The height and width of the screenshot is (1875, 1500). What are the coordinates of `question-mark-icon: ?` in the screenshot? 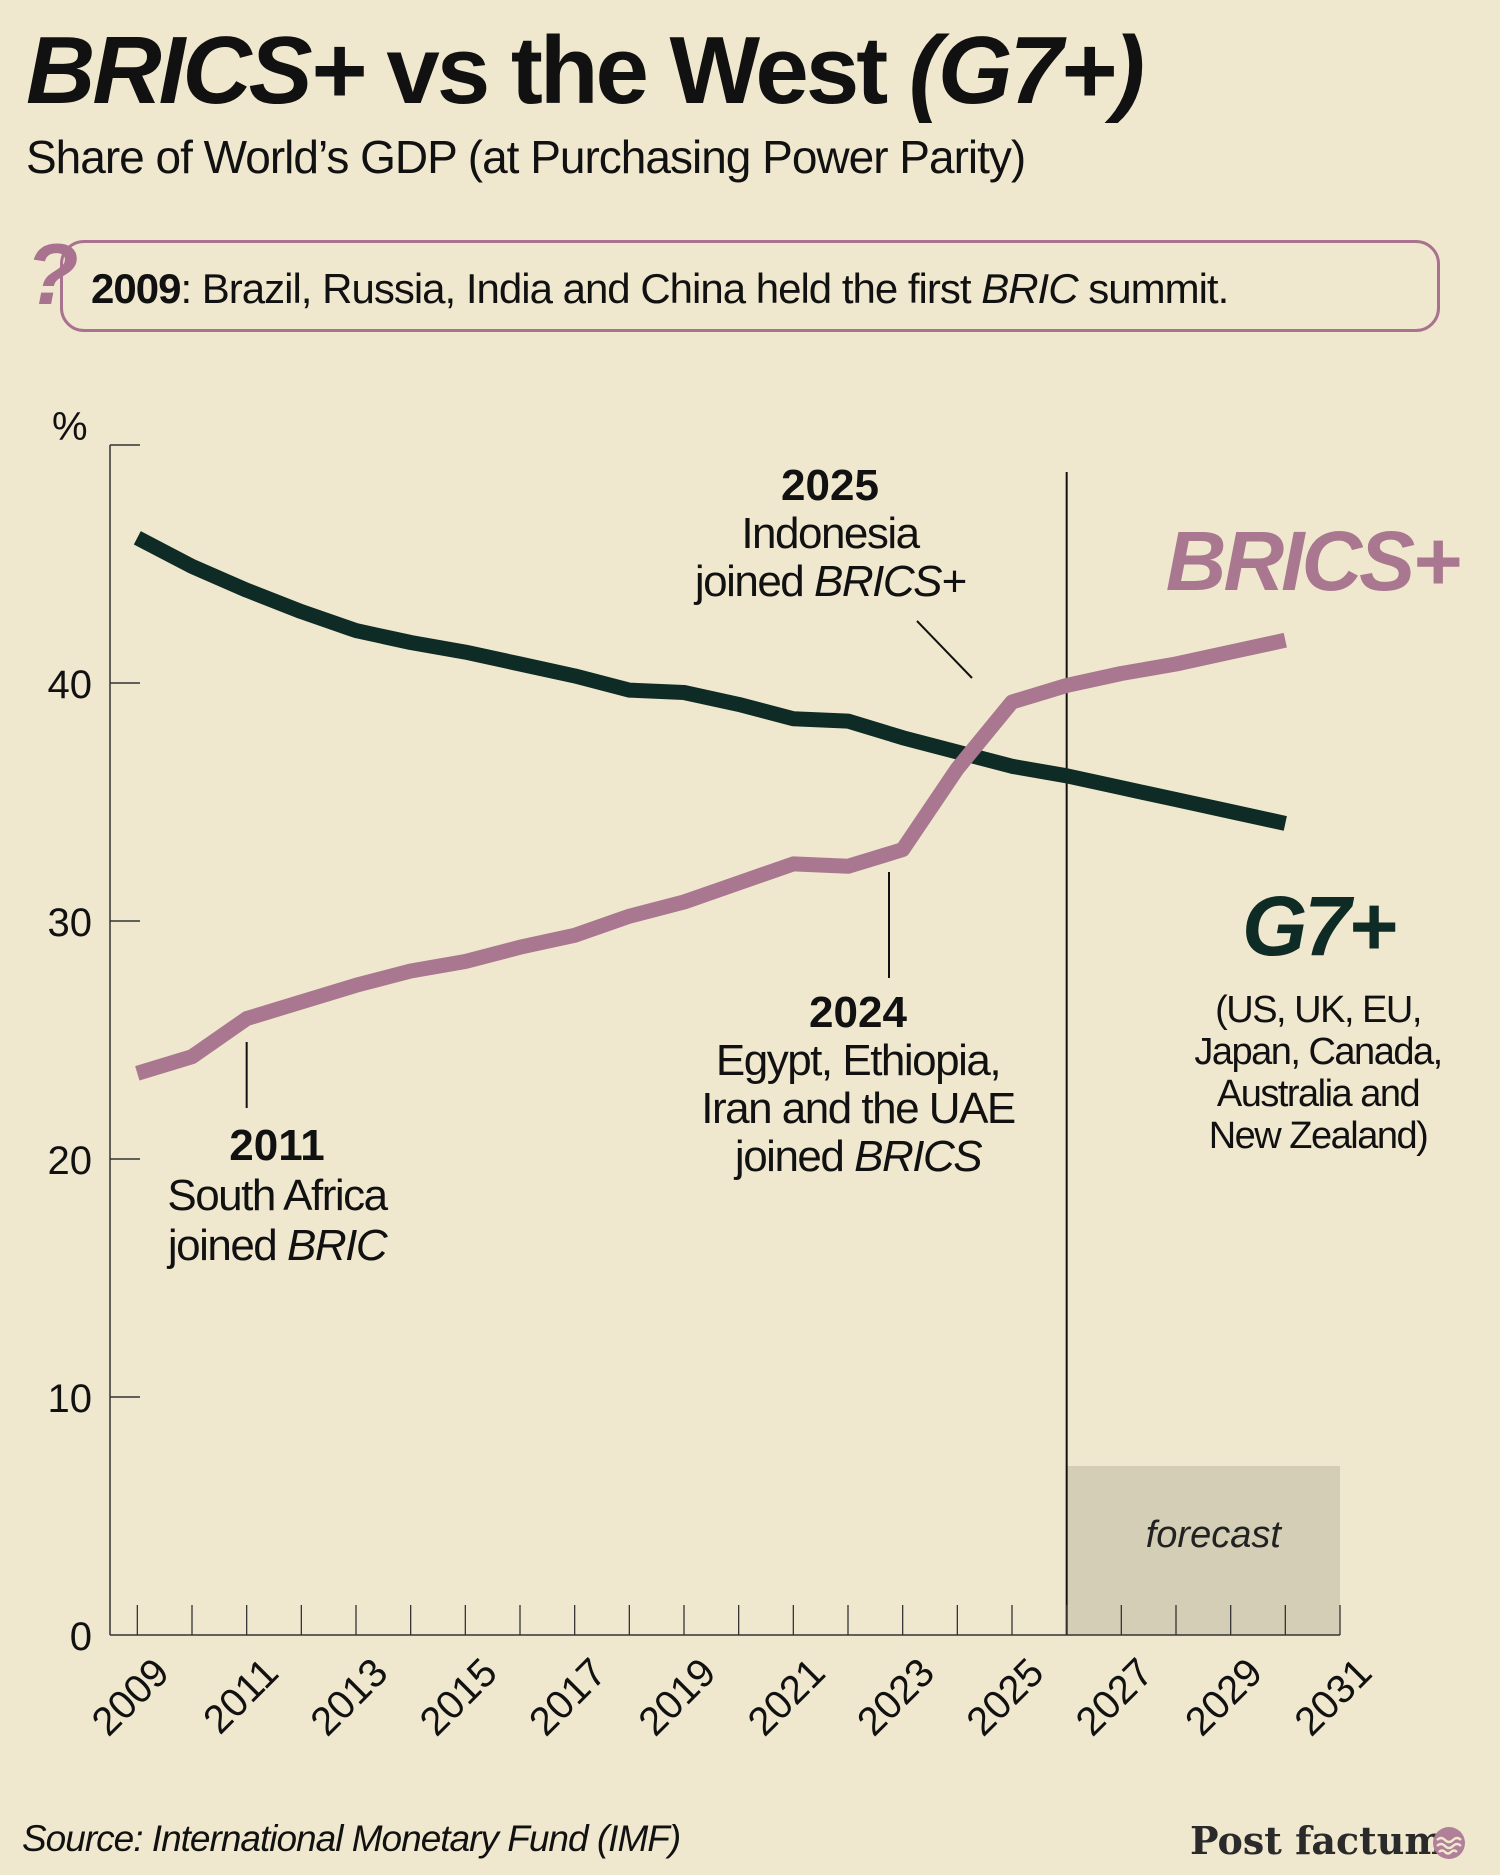 It's located at (52, 275).